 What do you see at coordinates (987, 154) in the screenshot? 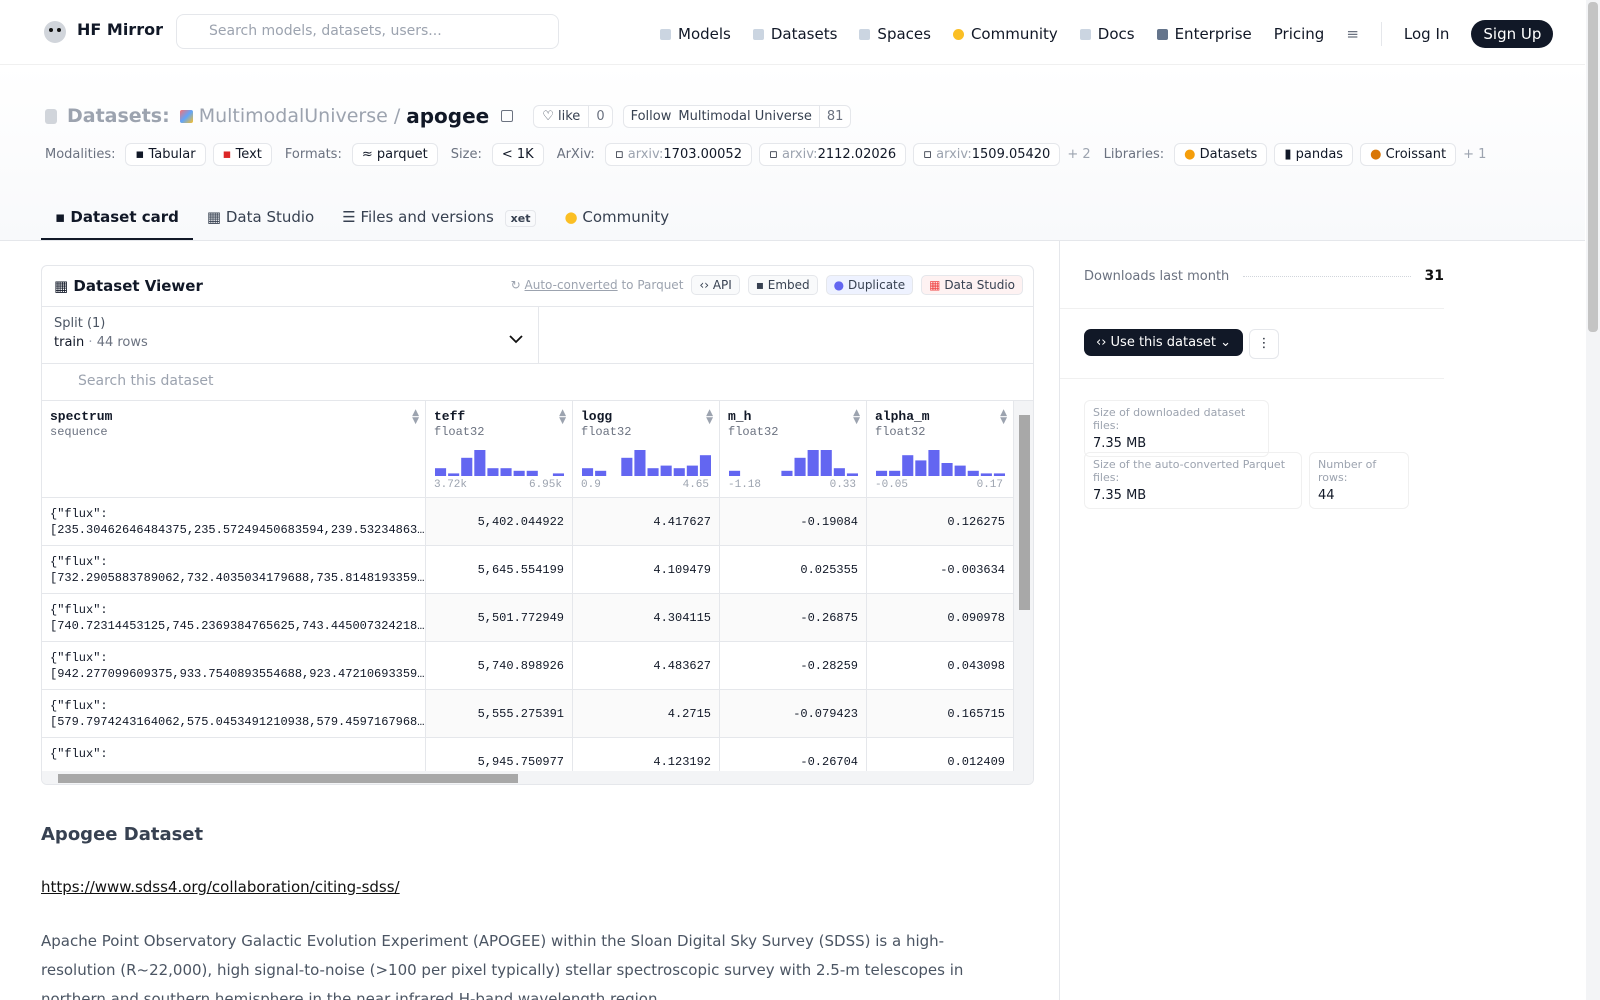
I see `arxiv-tag: ▫ arxiv:1509.05420` at bounding box center [987, 154].